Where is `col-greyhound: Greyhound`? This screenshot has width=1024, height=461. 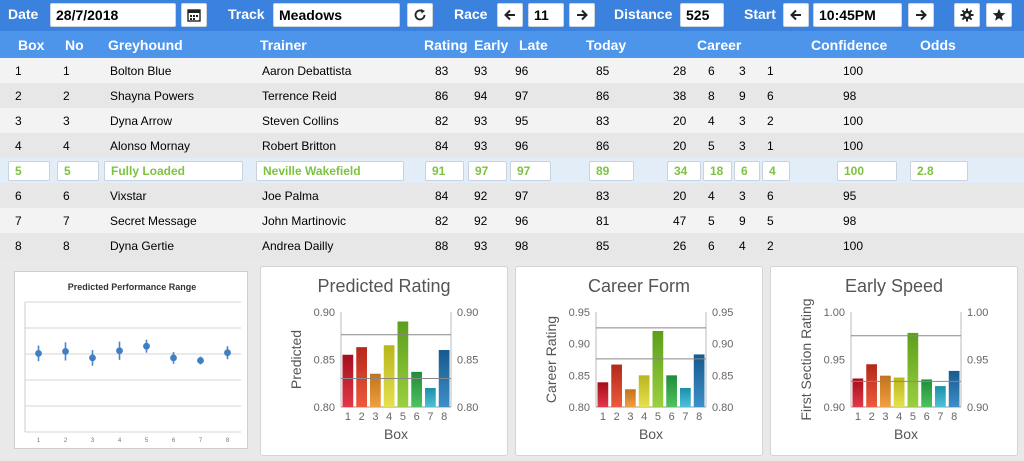 col-greyhound: Greyhound is located at coordinates (145, 45).